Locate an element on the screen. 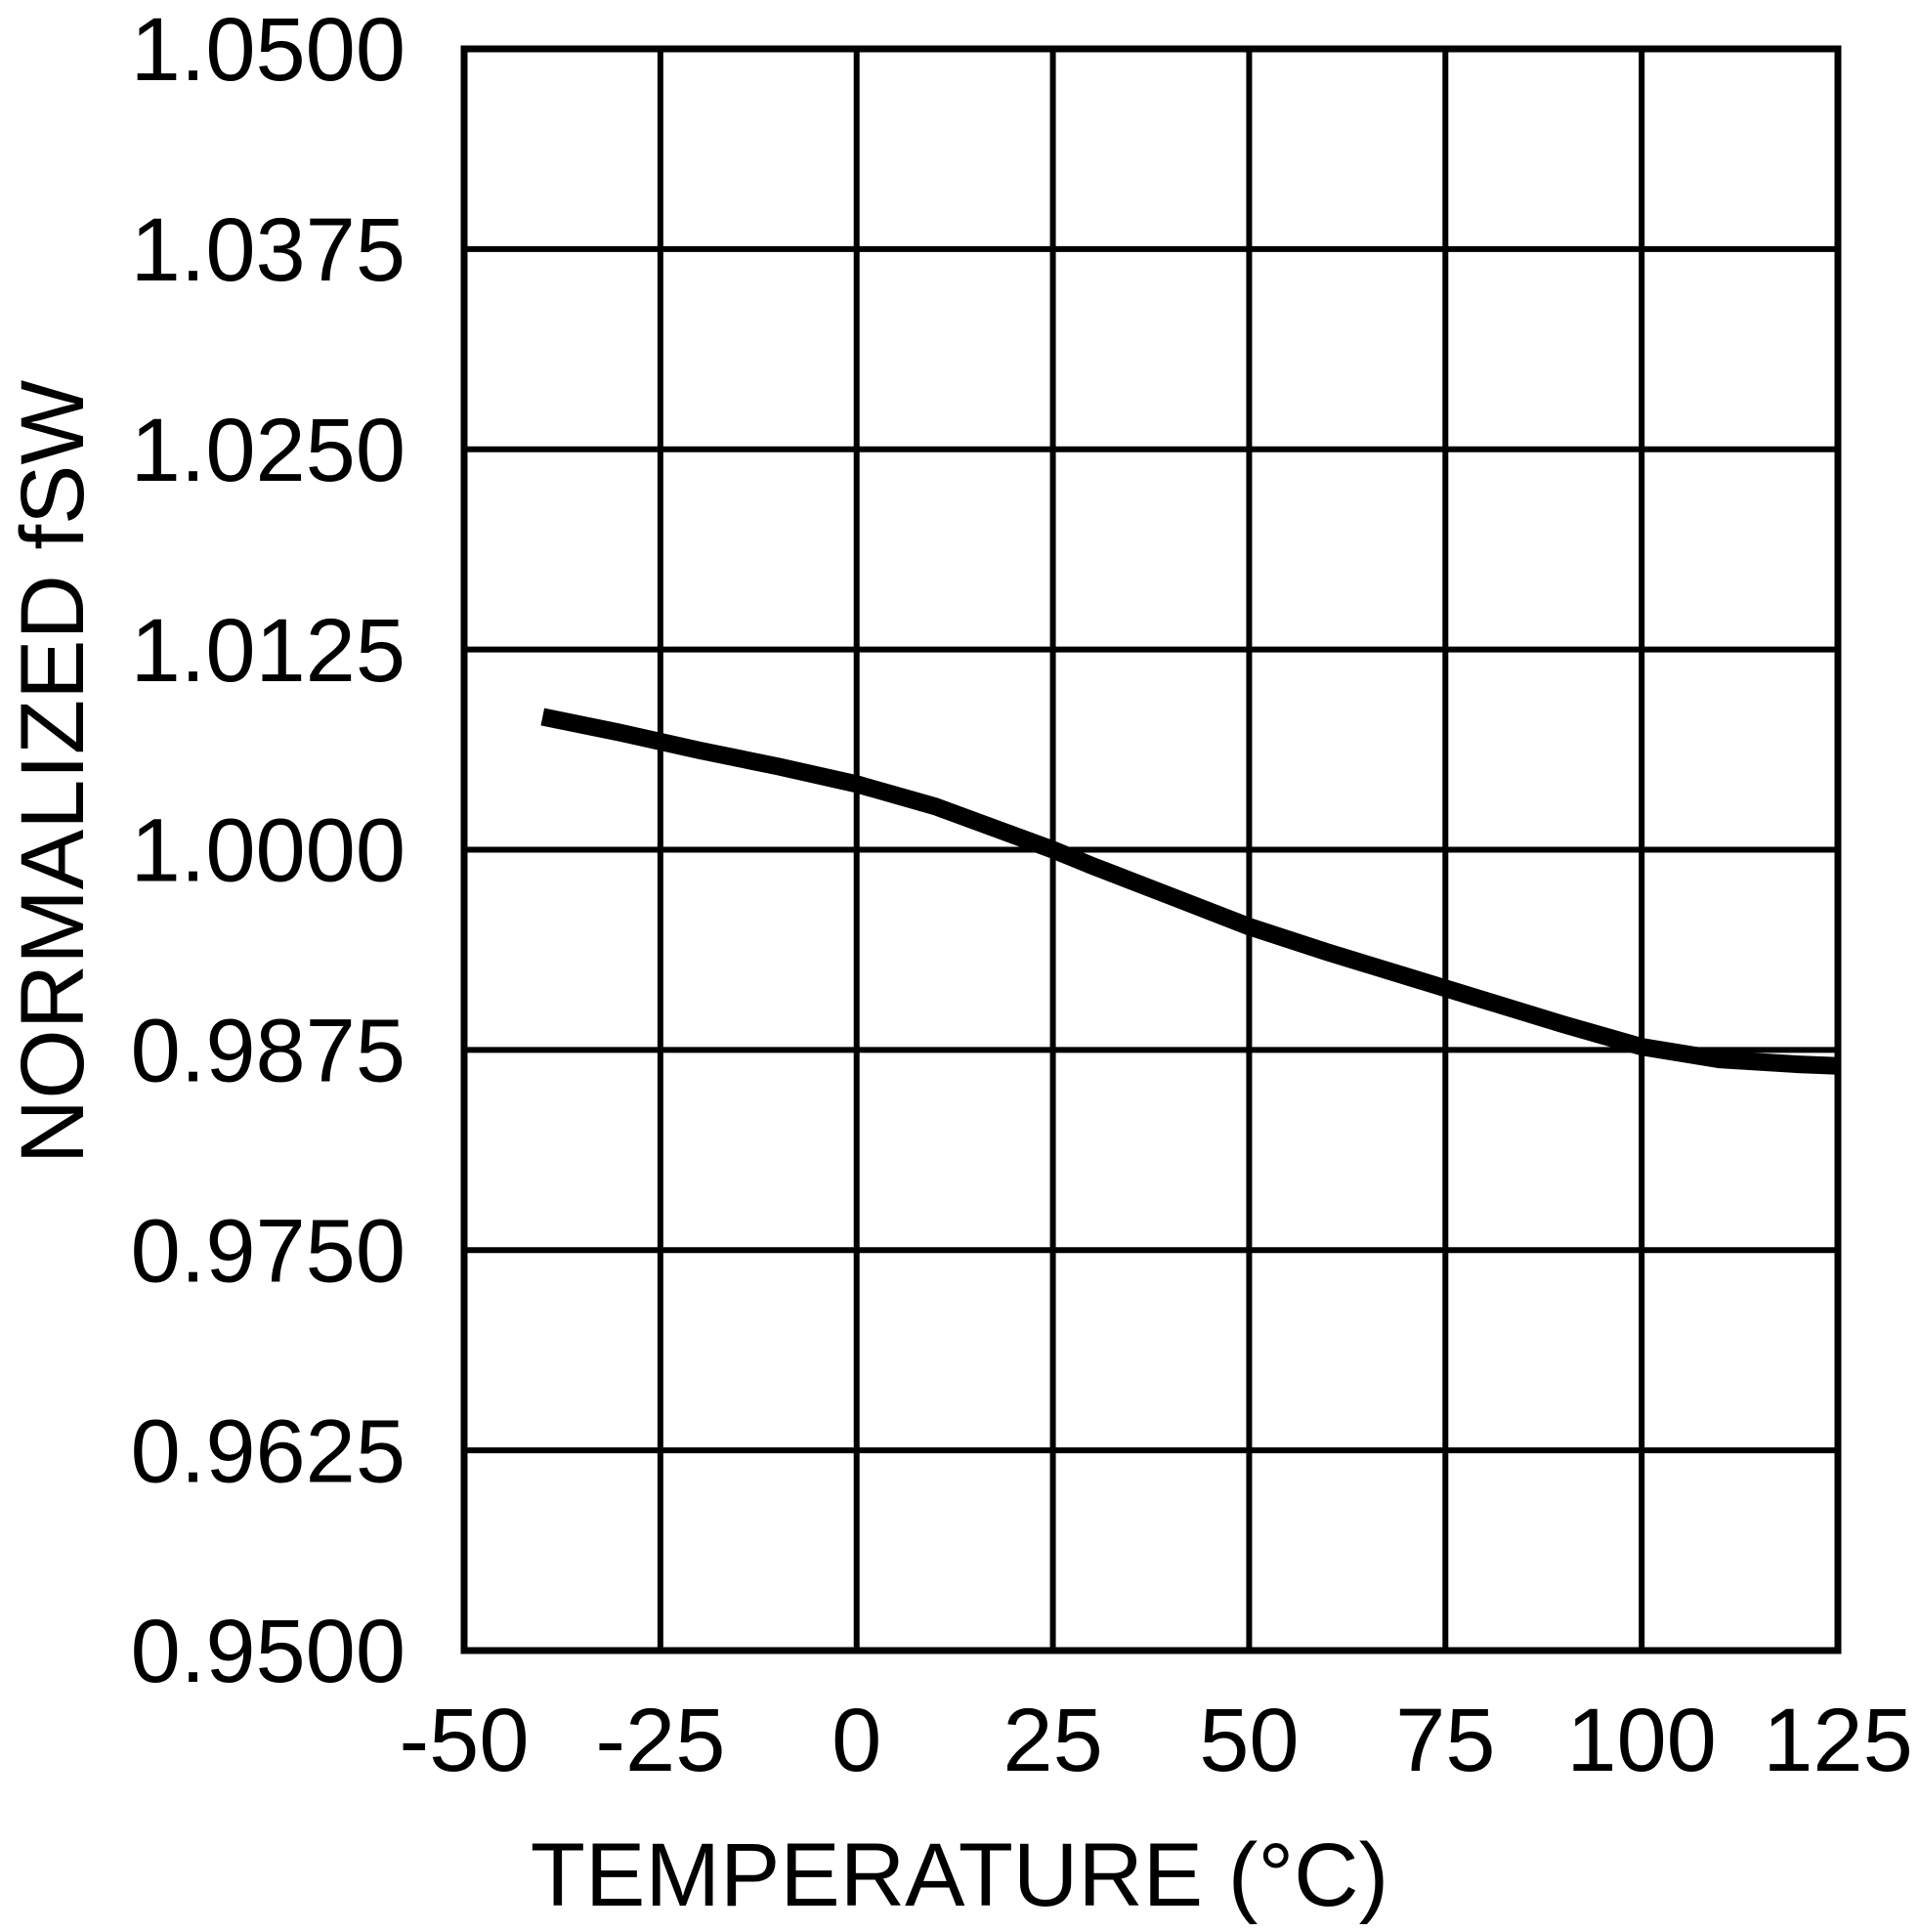 The width and height of the screenshot is (1920, 1932). y-tick-label: 1.0000 is located at coordinates (268, 851).